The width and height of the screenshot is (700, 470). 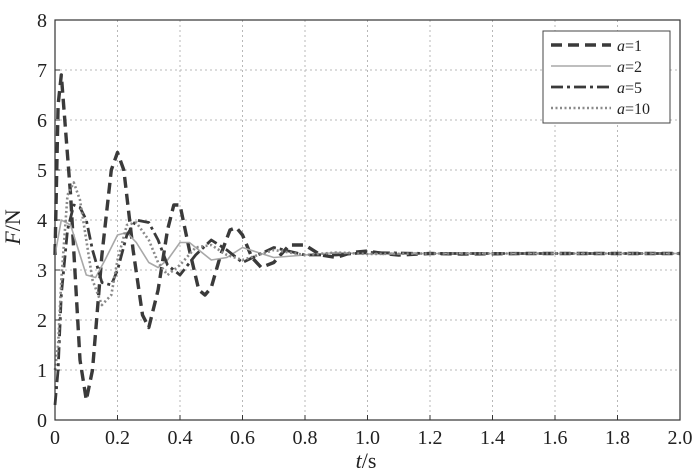 What do you see at coordinates (42, 221) in the screenshot?
I see `y-tick-label: 4` at bounding box center [42, 221].